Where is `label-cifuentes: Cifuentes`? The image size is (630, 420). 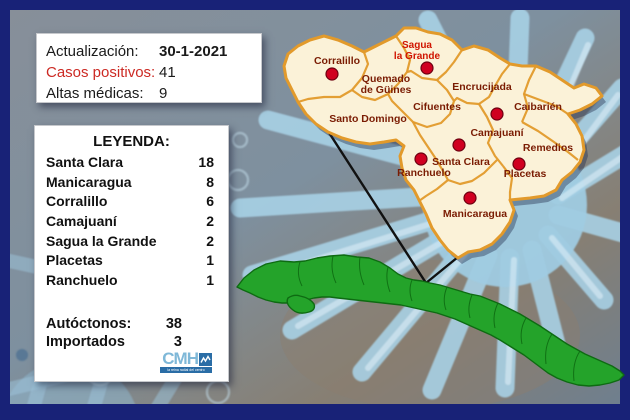 label-cifuentes: Cifuentes is located at coordinates (437, 107).